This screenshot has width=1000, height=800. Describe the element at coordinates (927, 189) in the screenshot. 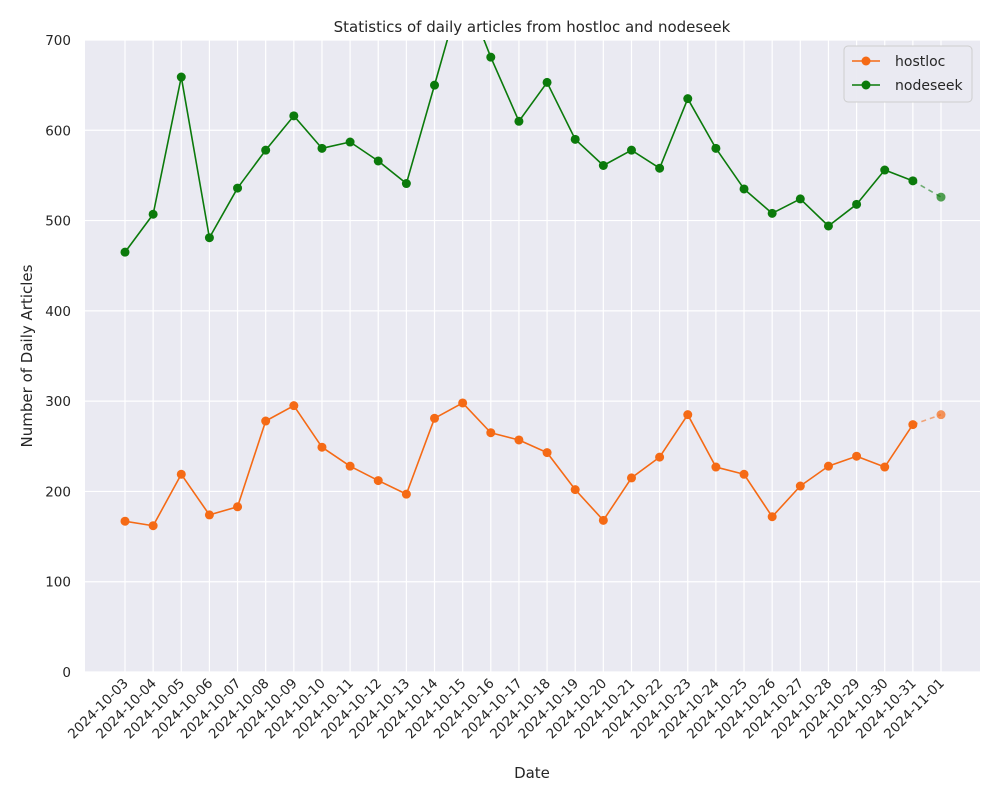

I see `series-forecast-line-nodeseek` at that location.